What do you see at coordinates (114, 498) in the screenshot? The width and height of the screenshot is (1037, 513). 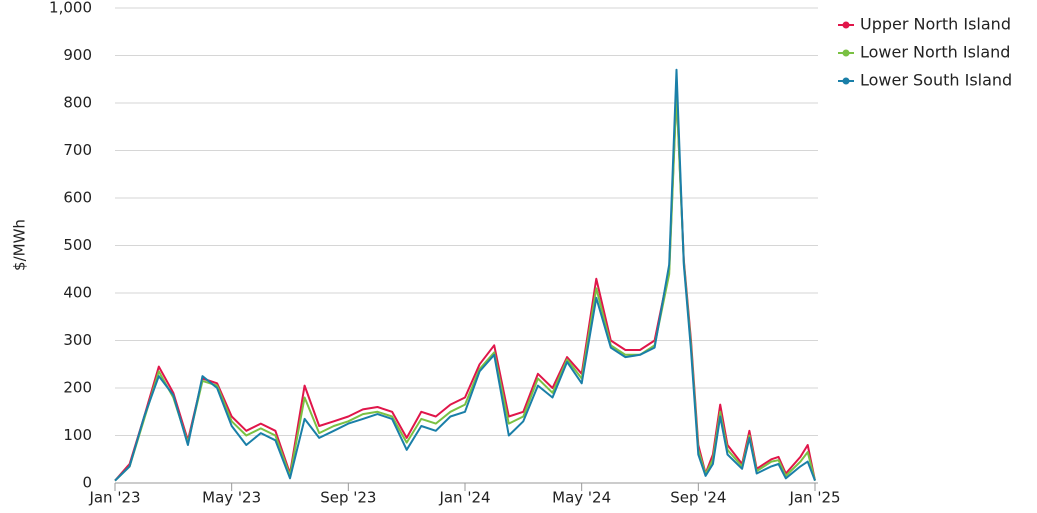 I see `x-tick-label: Jan '23` at bounding box center [114, 498].